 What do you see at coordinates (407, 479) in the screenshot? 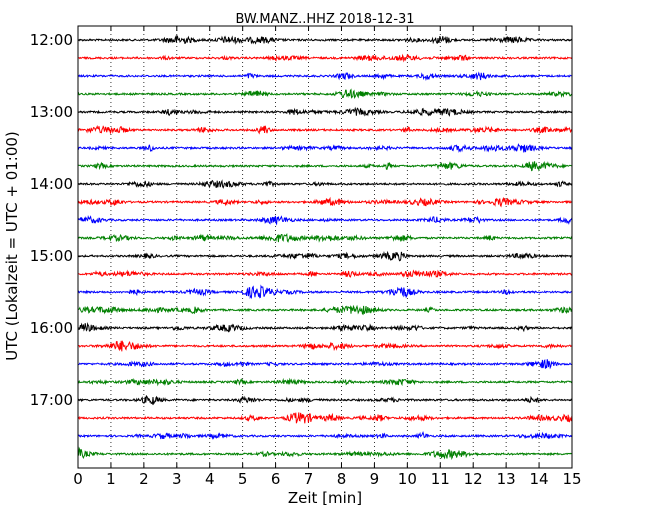
I see `x-tick-label: 10` at bounding box center [407, 479].